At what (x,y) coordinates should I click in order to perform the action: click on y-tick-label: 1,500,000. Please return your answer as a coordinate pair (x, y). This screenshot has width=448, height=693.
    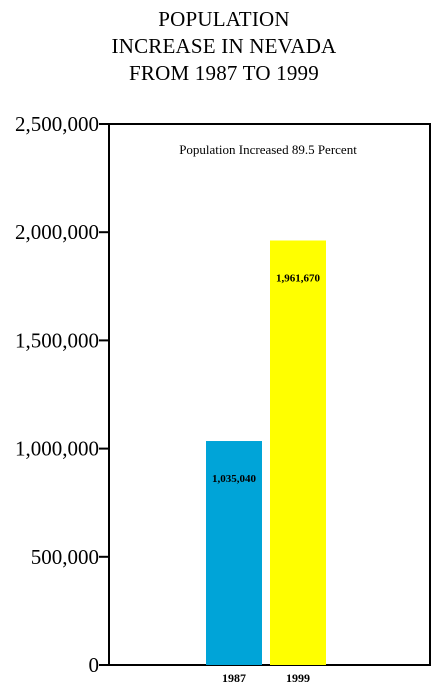
    Looking at the image, I should click on (57, 340).